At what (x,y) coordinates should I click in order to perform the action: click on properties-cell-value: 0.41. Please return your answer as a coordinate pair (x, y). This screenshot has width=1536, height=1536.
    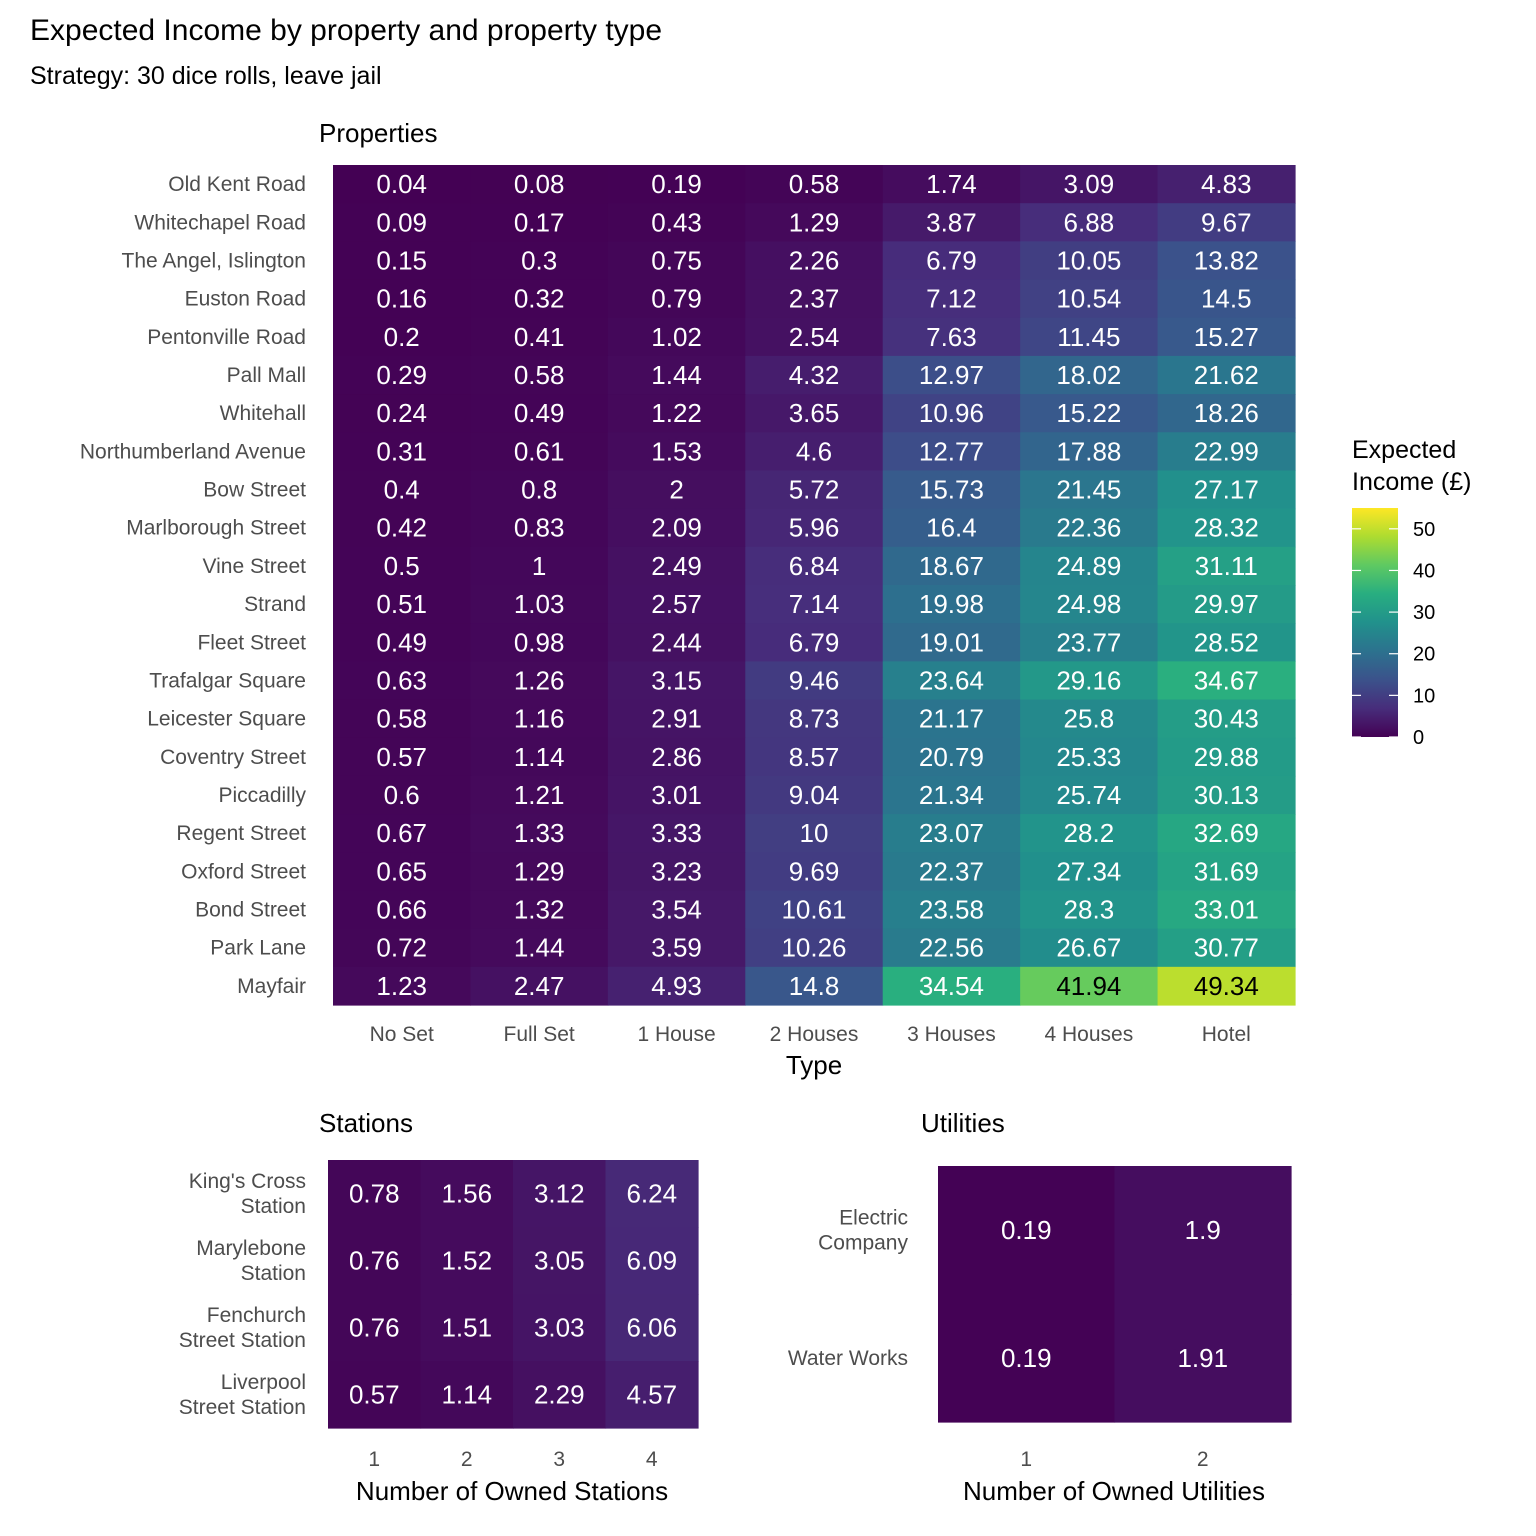
    Looking at the image, I should click on (539, 337).